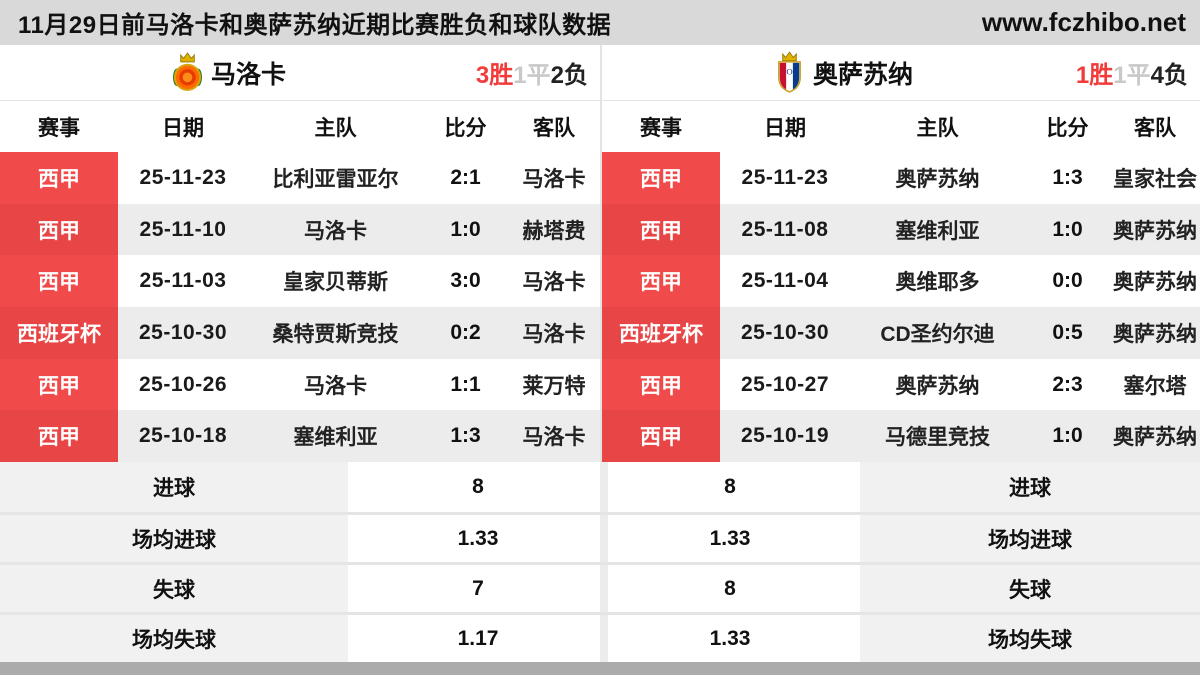  What do you see at coordinates (937, 283) in the screenshot?
I see `home-team: 奥维耶多` at bounding box center [937, 283].